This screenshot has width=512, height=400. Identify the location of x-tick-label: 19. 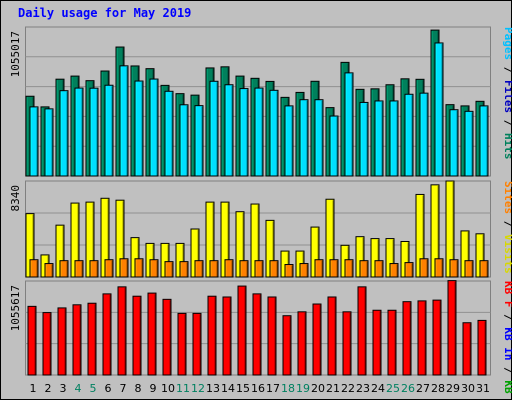
(303, 388).